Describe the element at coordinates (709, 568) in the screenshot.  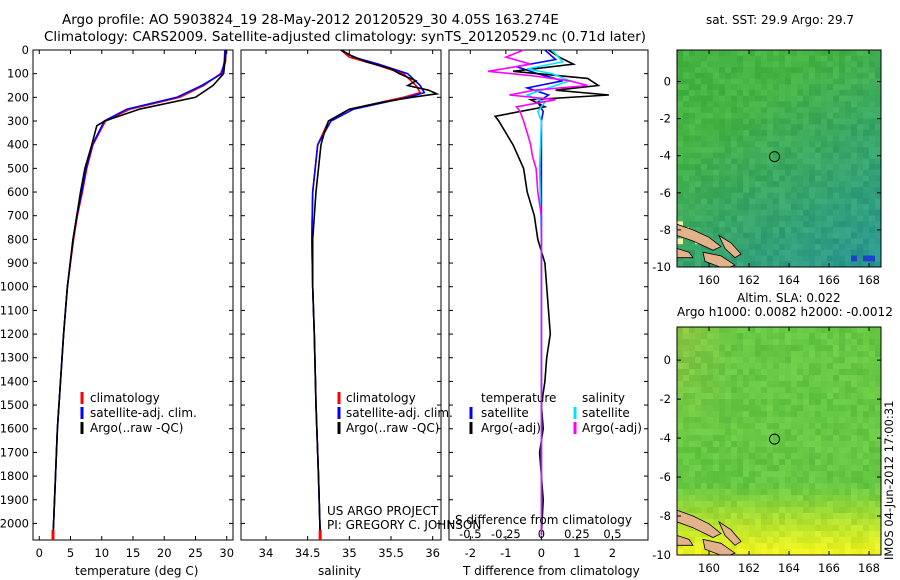
I see `map-x-tick-label: 160` at that location.